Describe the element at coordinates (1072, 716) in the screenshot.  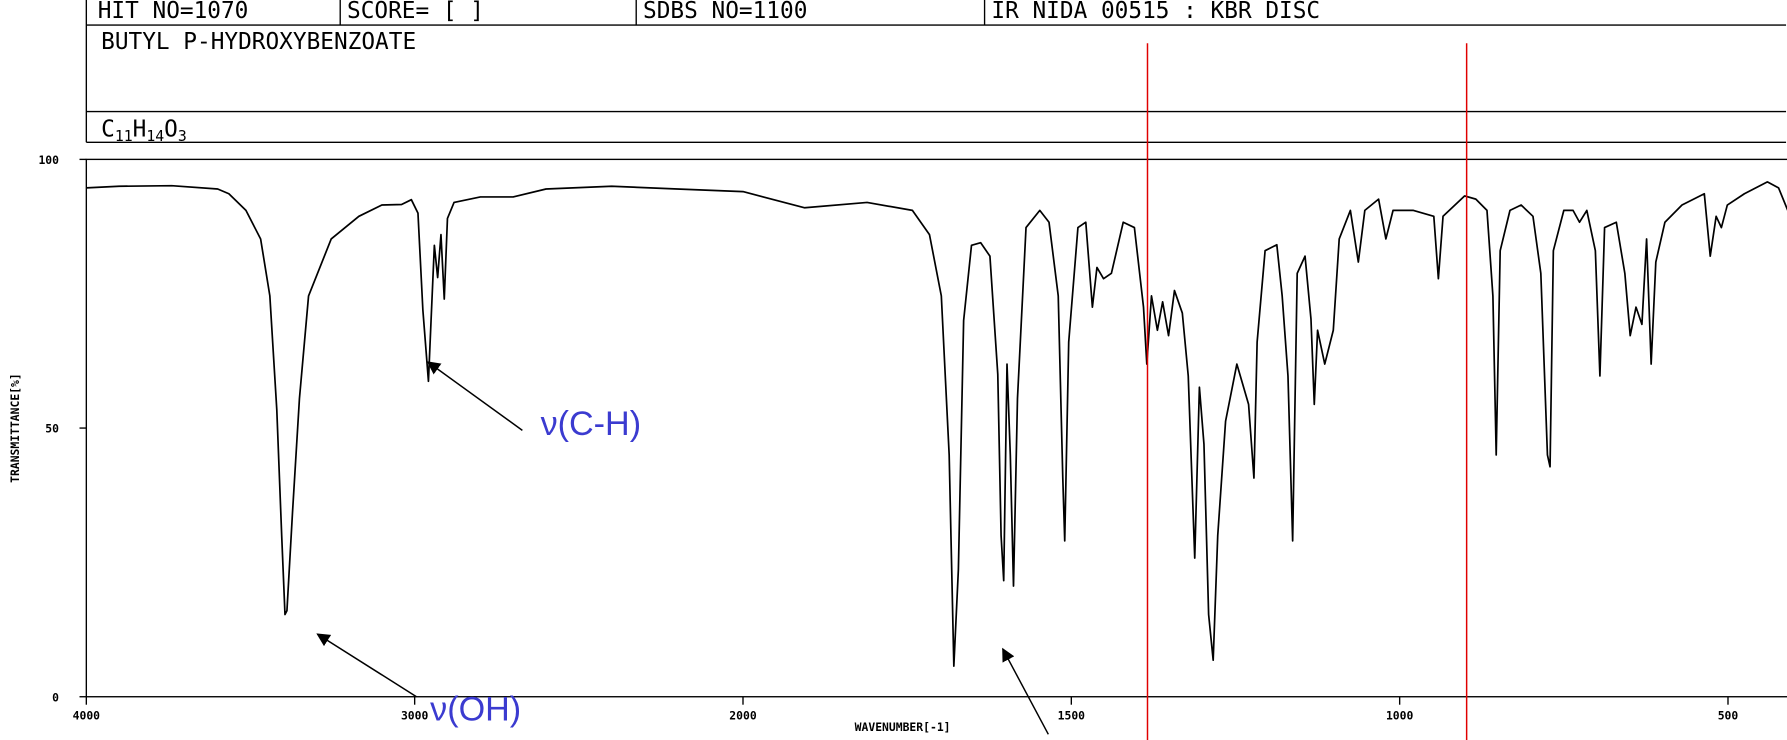
I see `x-tick-label: 1500` at that location.